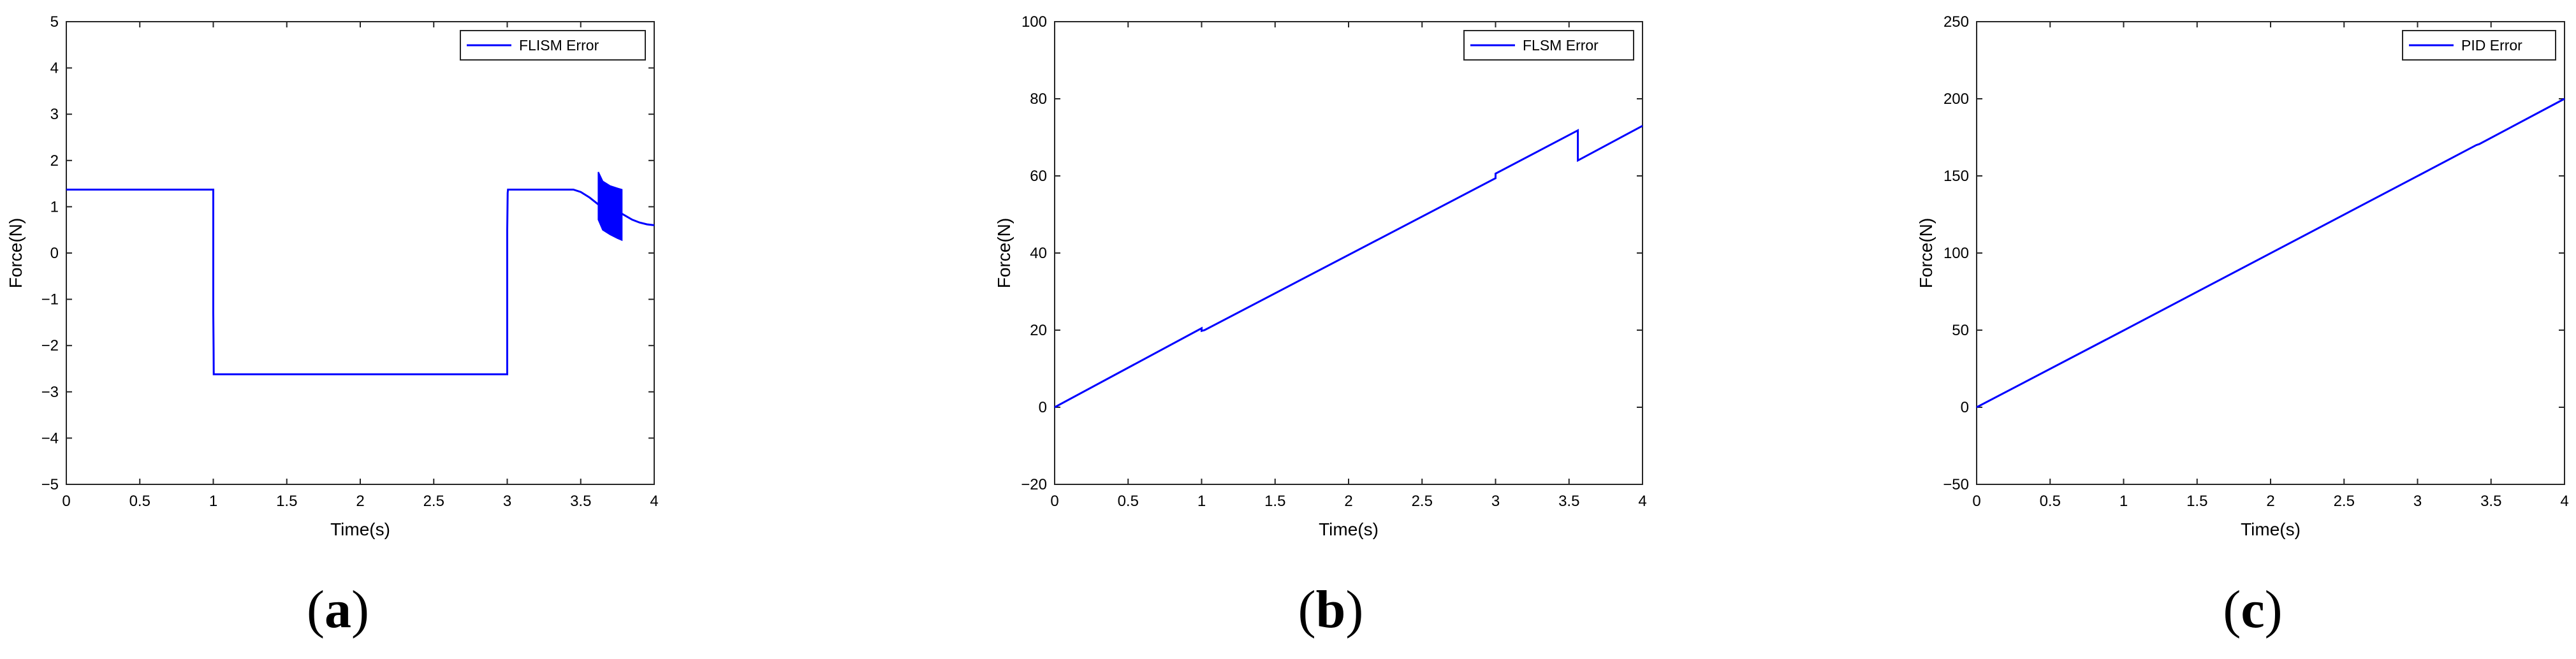 This screenshot has height=659, width=2576. Describe the element at coordinates (50, 438) in the screenshot. I see `y-tick-label: −4` at that location.